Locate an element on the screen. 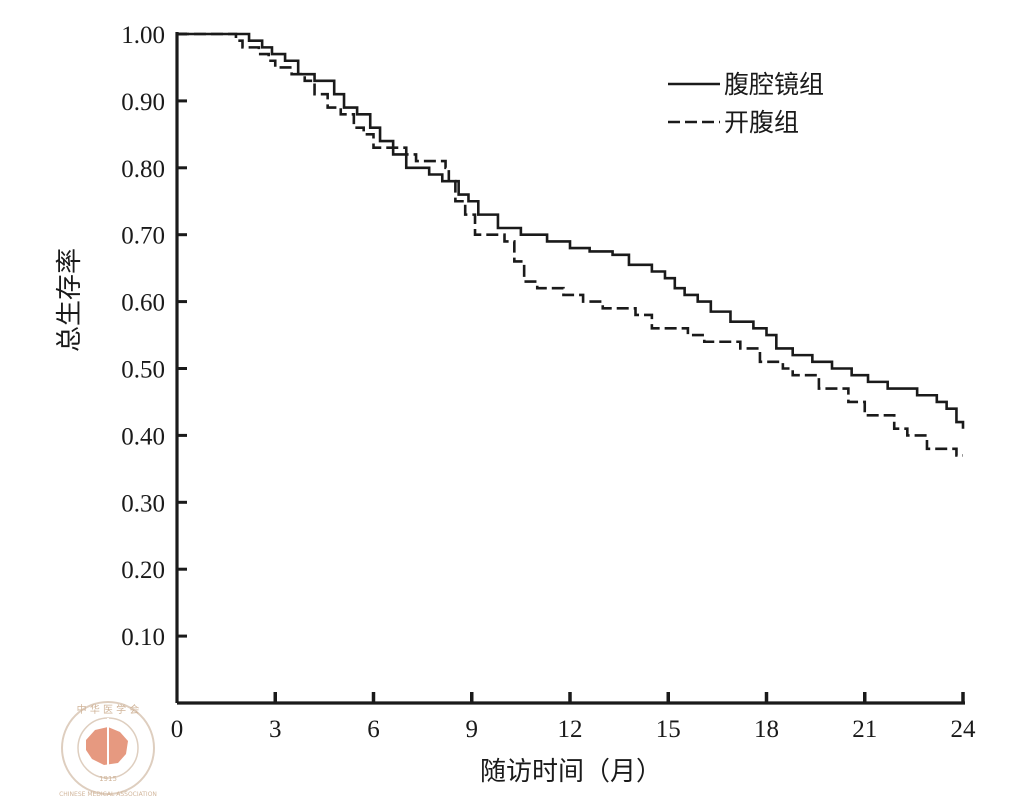 This screenshot has height=801, width=1017. legend: 腹腔镜组 开腹组 is located at coordinates (746, 103).